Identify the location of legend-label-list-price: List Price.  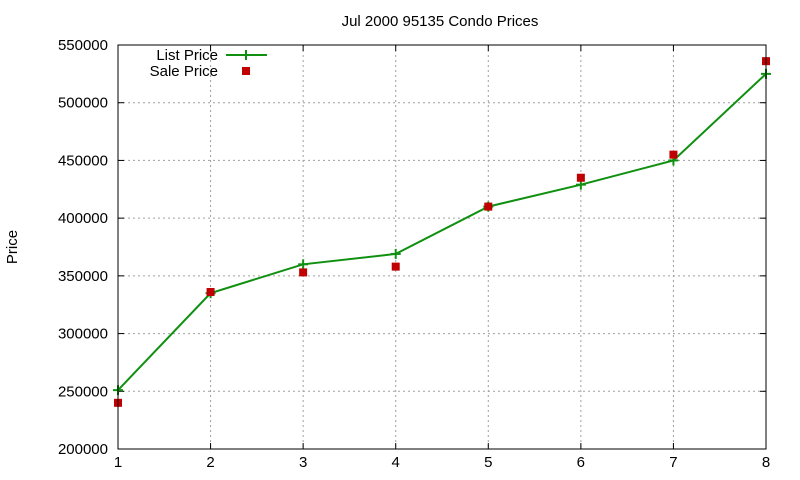
(187, 55).